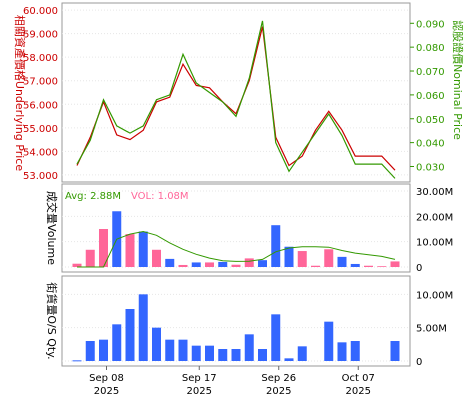  Describe the element at coordinates (40, 11) in the screenshot. I see `price-left-tick: 60.000` at that location.